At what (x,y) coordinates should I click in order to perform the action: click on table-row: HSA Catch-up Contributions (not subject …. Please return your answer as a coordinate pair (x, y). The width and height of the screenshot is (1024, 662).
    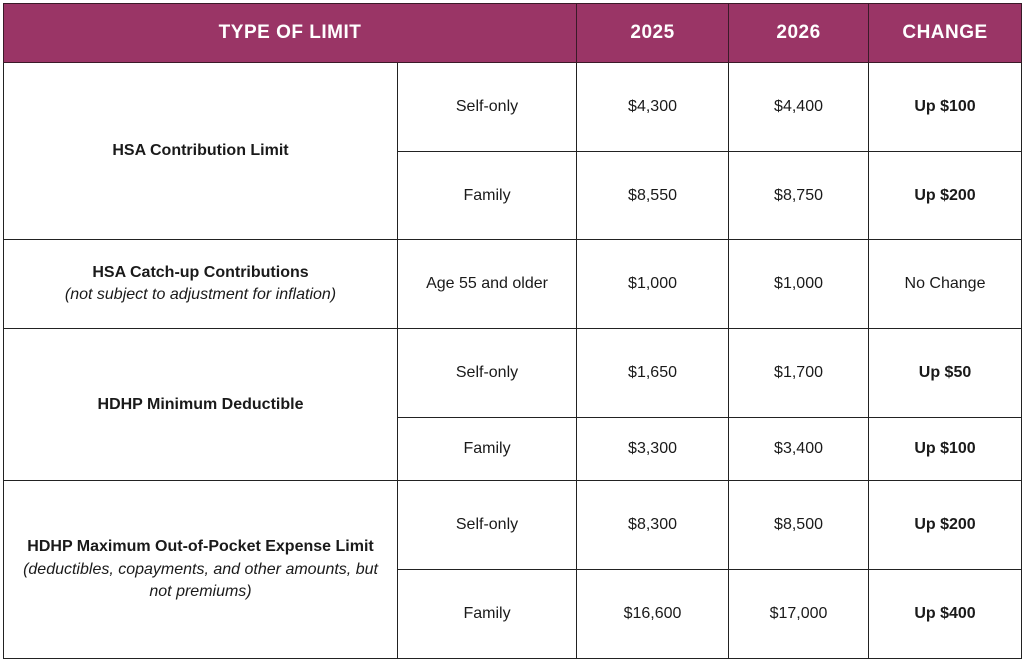
    Looking at the image, I should click on (513, 284).